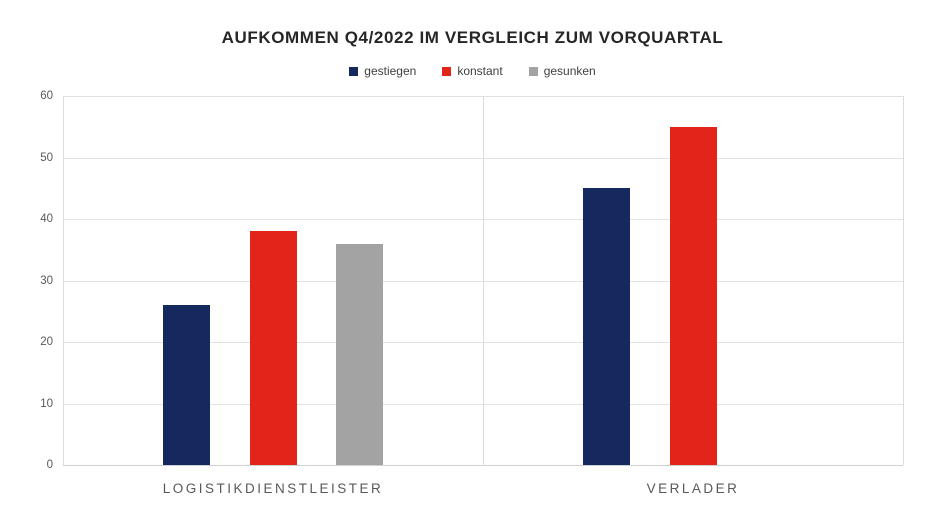 The image size is (945, 532). Describe the element at coordinates (46, 157) in the screenshot. I see `y-tick-label: 50` at that location.